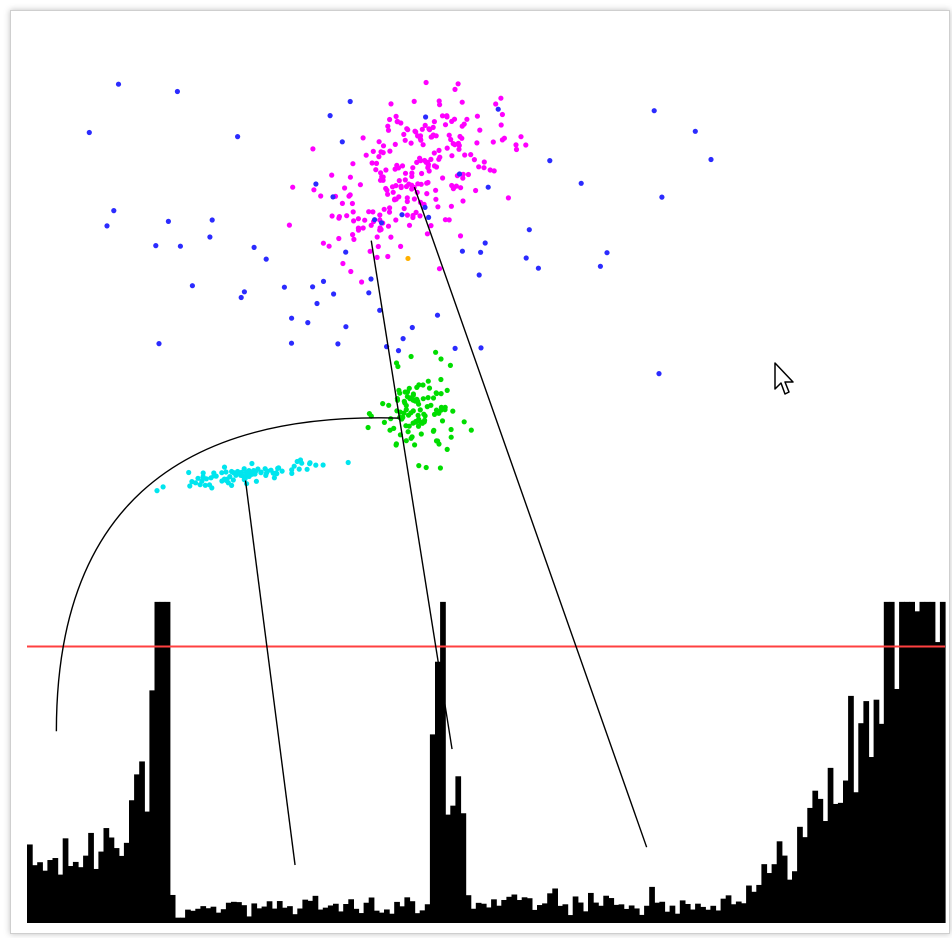 This screenshot has width=952, height=938. I want to click on mouse-pointer-icon, so click(784, 378).